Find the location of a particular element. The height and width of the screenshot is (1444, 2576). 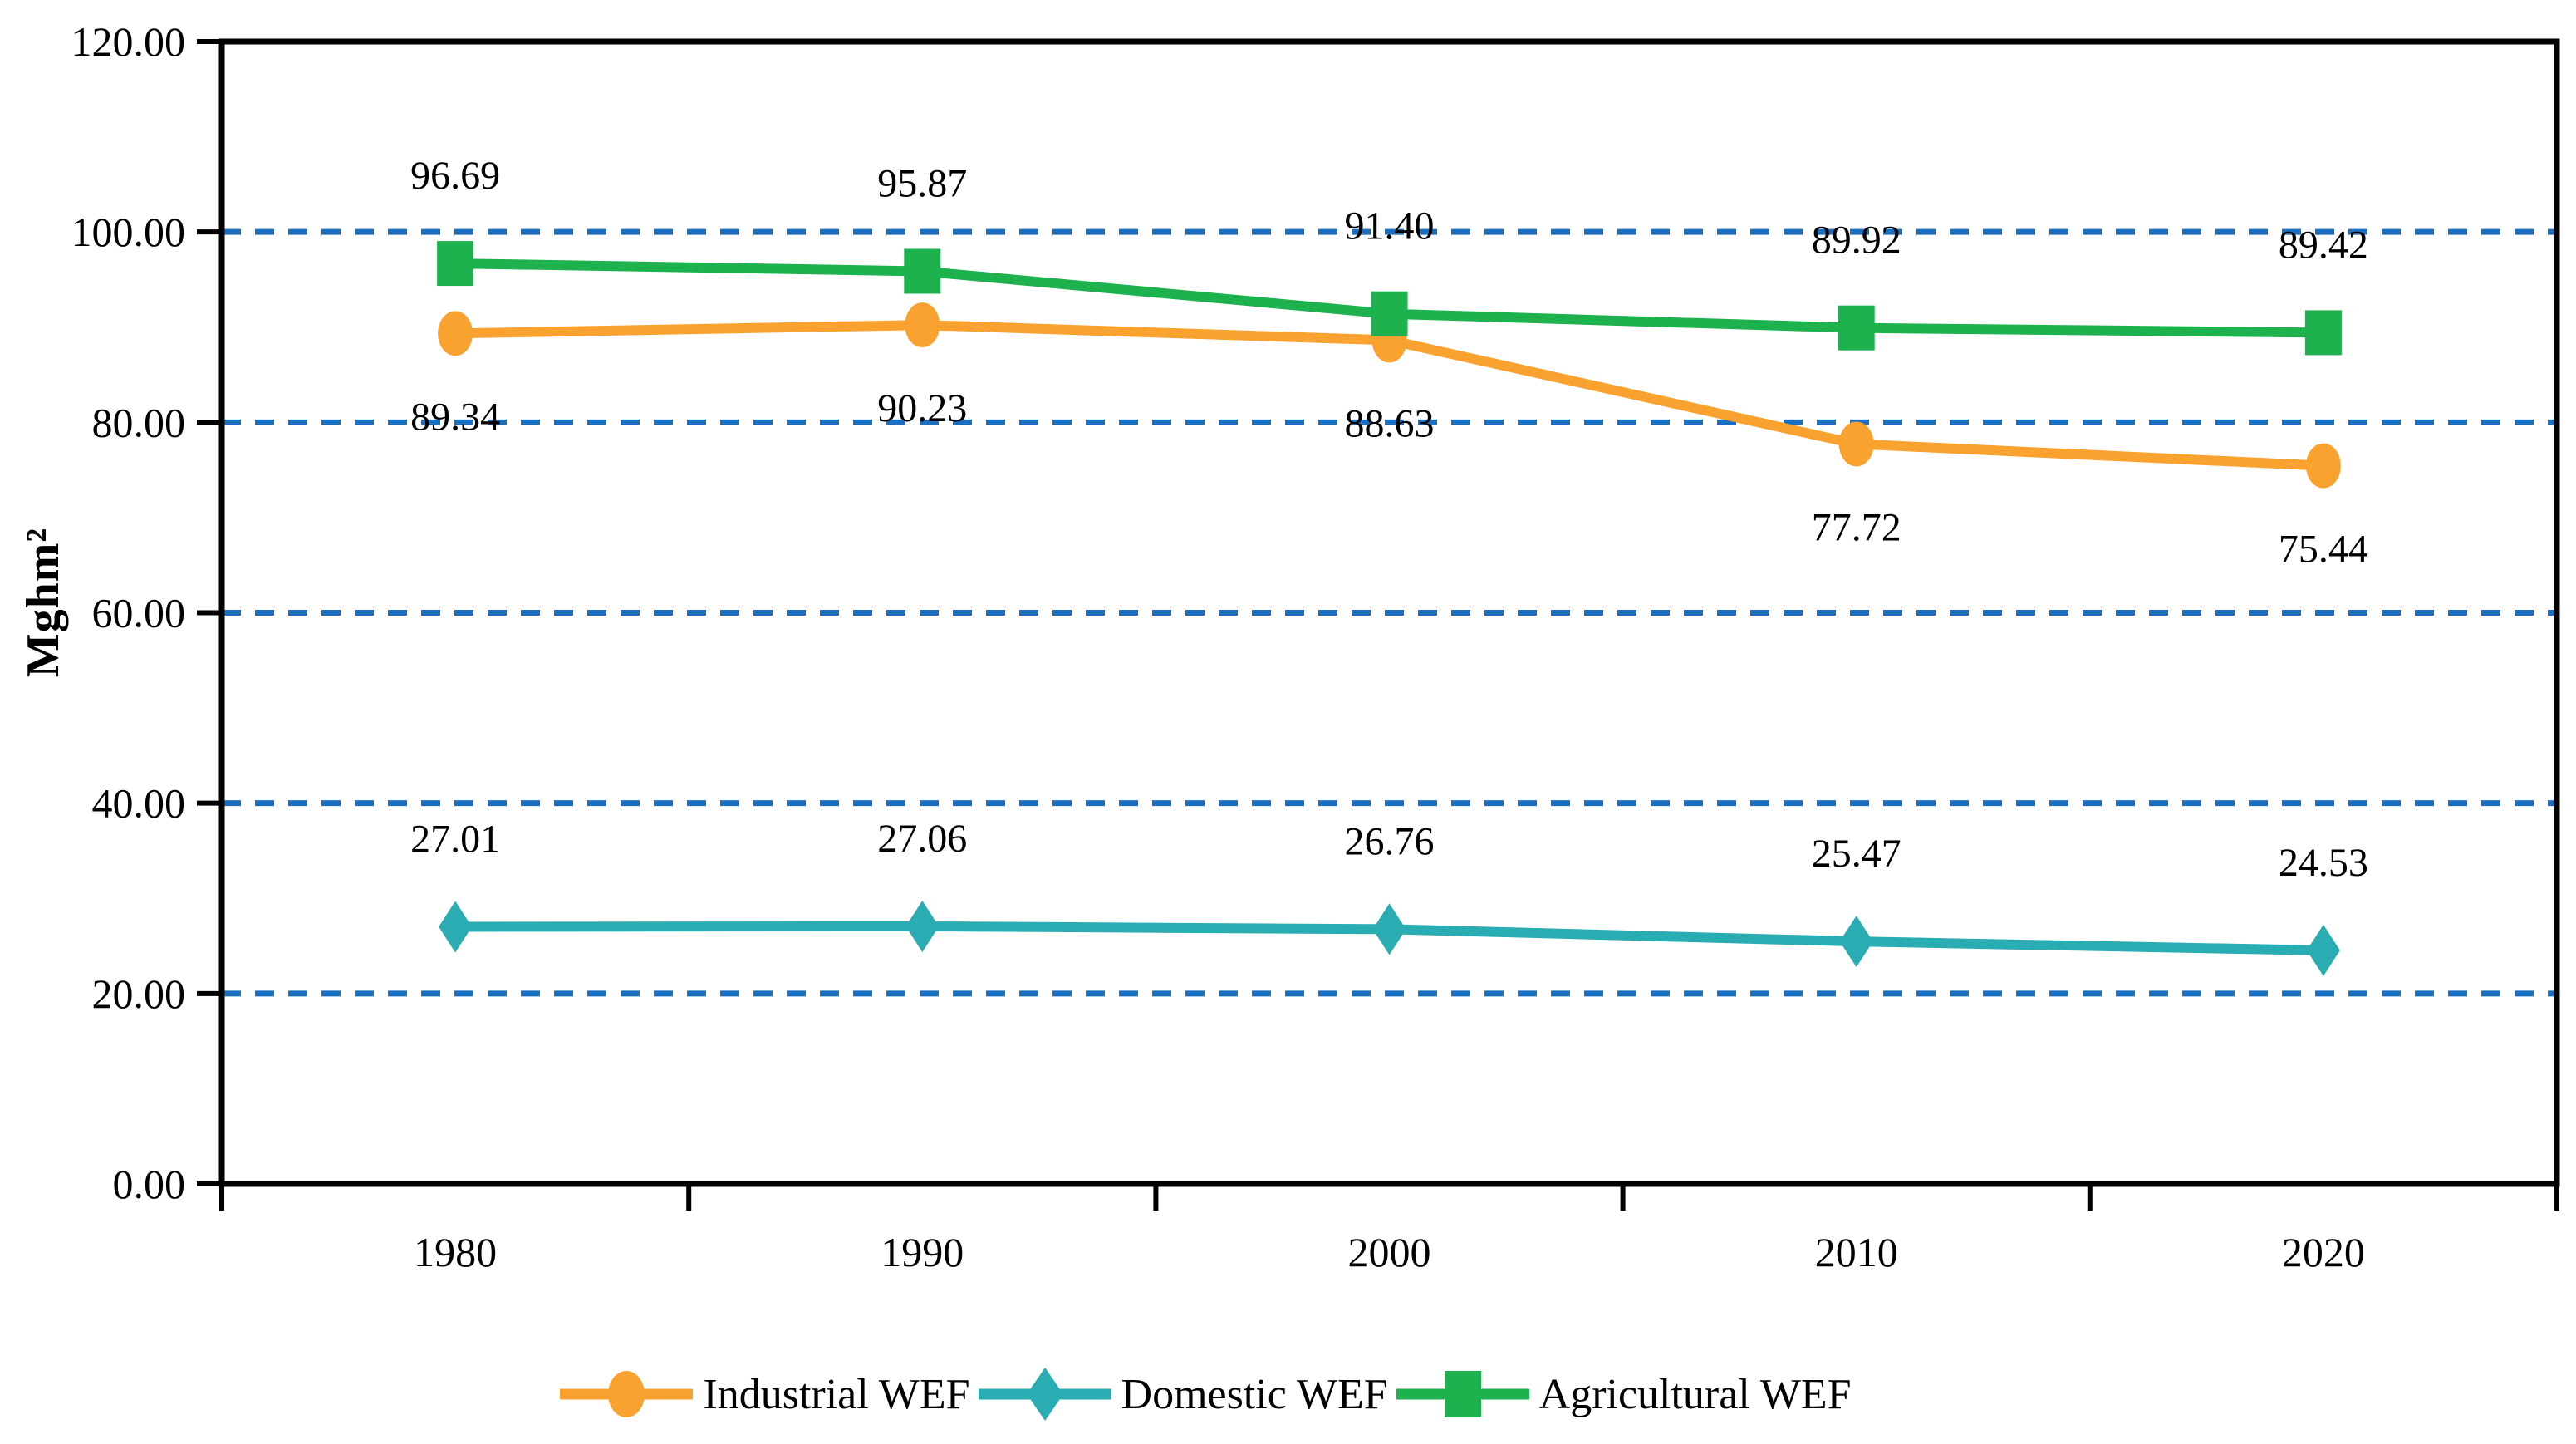

legend-label-industrial-wef: Industrial WEF is located at coordinates (836, 1394).